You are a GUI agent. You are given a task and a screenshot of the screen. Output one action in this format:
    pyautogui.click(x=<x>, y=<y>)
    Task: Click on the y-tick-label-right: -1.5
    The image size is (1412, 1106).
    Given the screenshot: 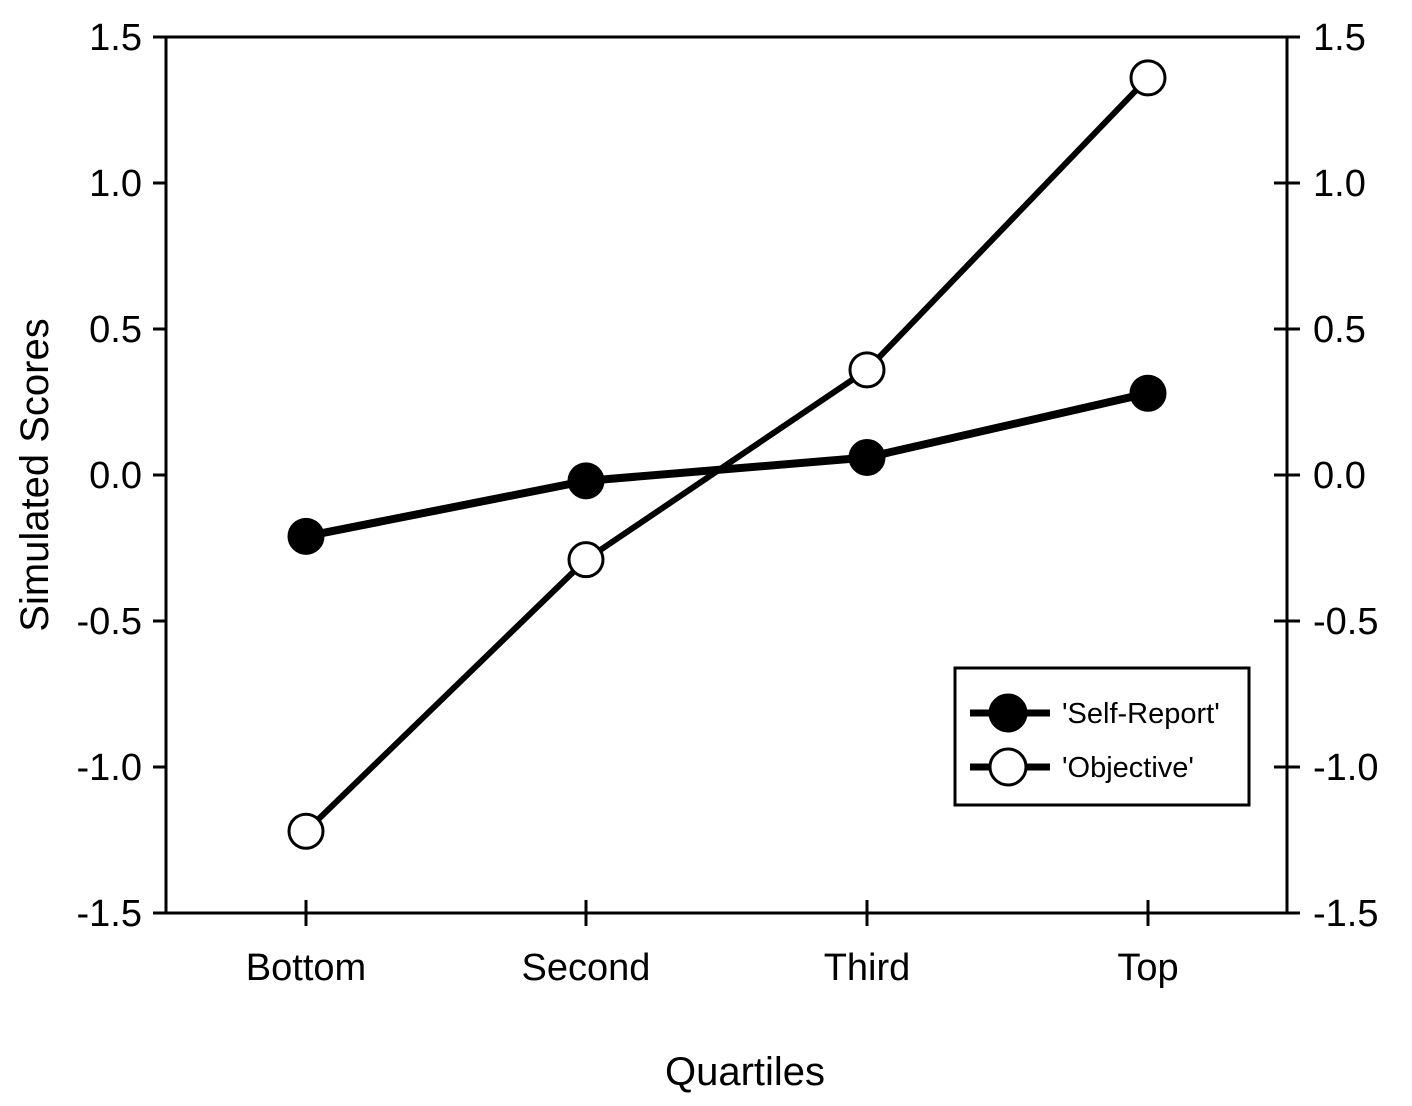 What is the action you would take?
    pyautogui.click(x=1345, y=914)
    